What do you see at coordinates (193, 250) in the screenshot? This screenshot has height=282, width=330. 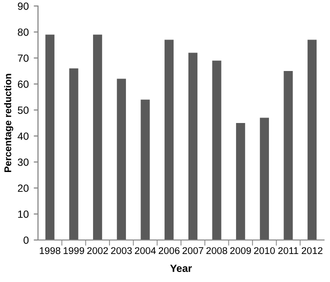 I see `x-tick-label: 2007` at bounding box center [193, 250].